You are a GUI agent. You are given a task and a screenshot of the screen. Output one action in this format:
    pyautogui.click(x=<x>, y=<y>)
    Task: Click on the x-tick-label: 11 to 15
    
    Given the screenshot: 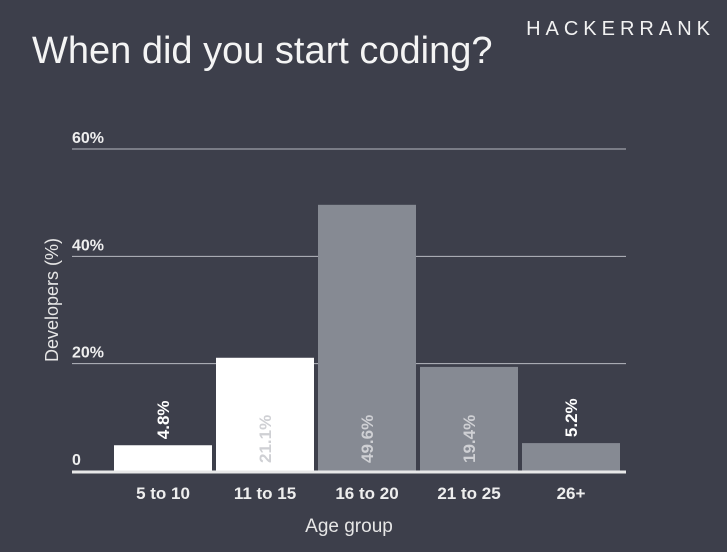 What is the action you would take?
    pyautogui.click(x=265, y=493)
    